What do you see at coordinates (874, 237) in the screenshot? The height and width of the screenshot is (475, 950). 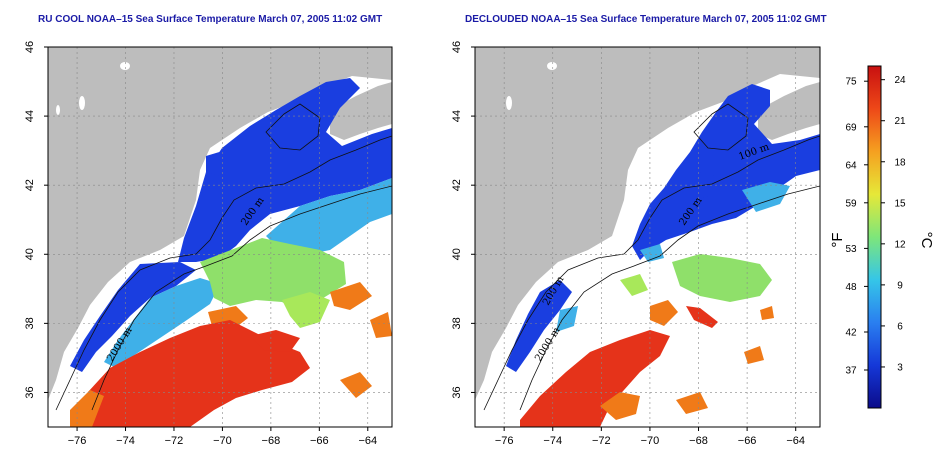 I see `colorbar-ramp` at bounding box center [874, 237].